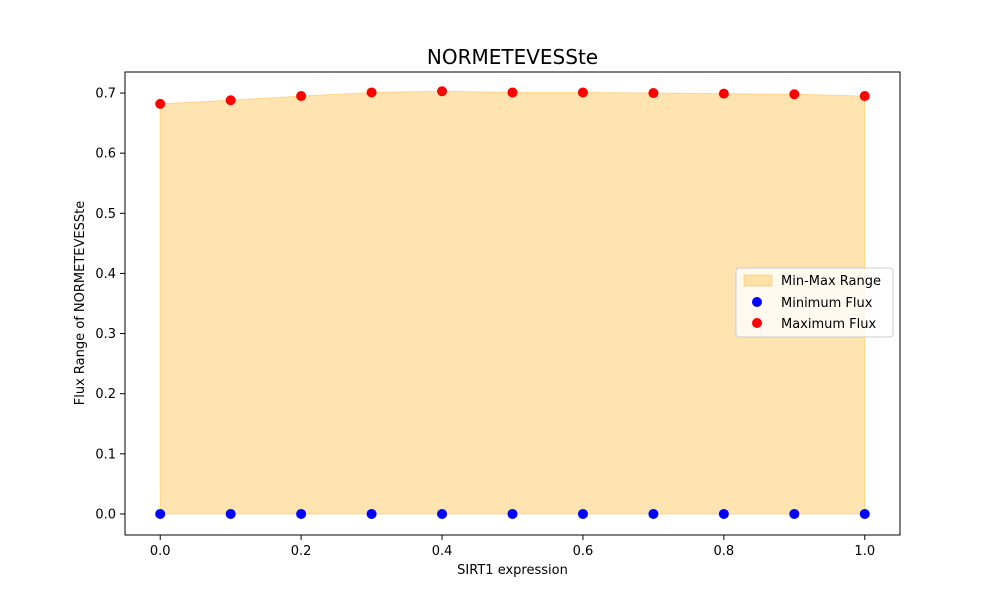  I want to click on x-tick-label: 0.2, so click(301, 551).